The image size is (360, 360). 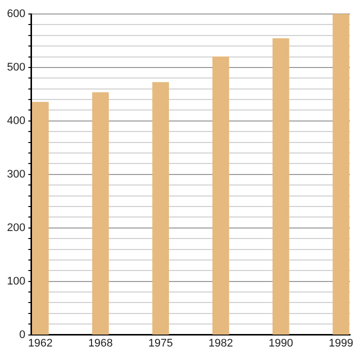 I want to click on y-tick-label: 200, so click(x=16, y=228).